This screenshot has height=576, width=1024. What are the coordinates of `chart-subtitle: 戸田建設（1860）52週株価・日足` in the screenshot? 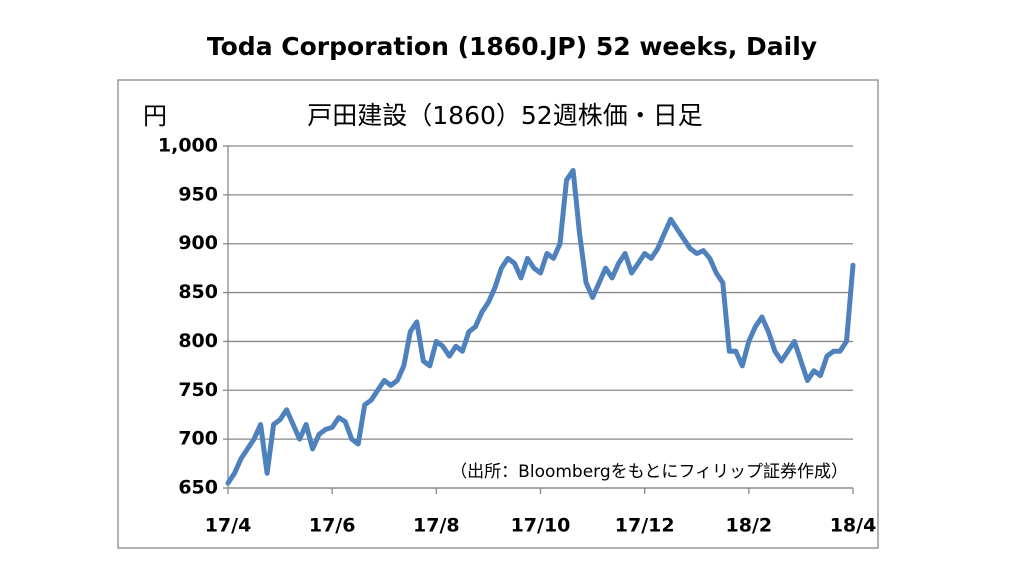 It's located at (504, 115).